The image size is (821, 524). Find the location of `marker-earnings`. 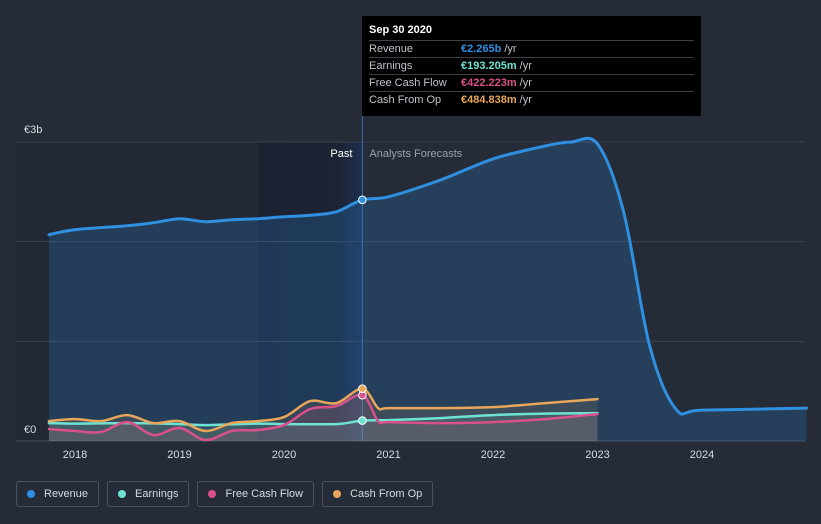

marker-earnings is located at coordinates (362, 420).